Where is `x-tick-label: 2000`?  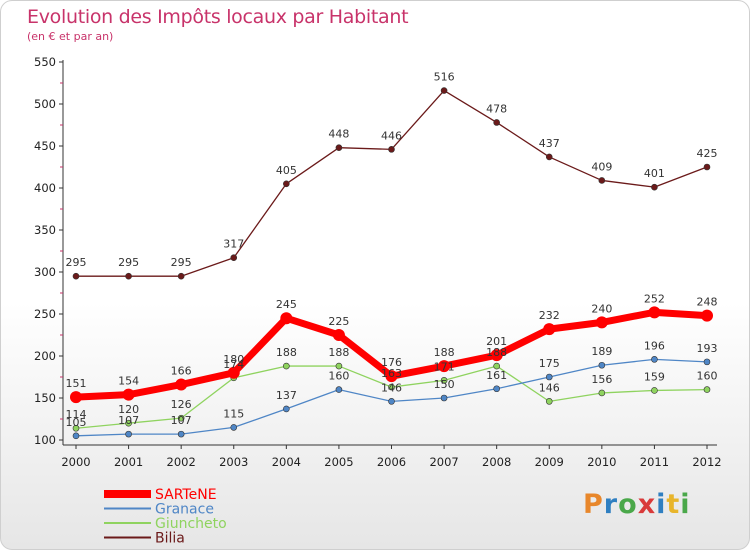
x-tick-label: 2000 is located at coordinates (75, 462).